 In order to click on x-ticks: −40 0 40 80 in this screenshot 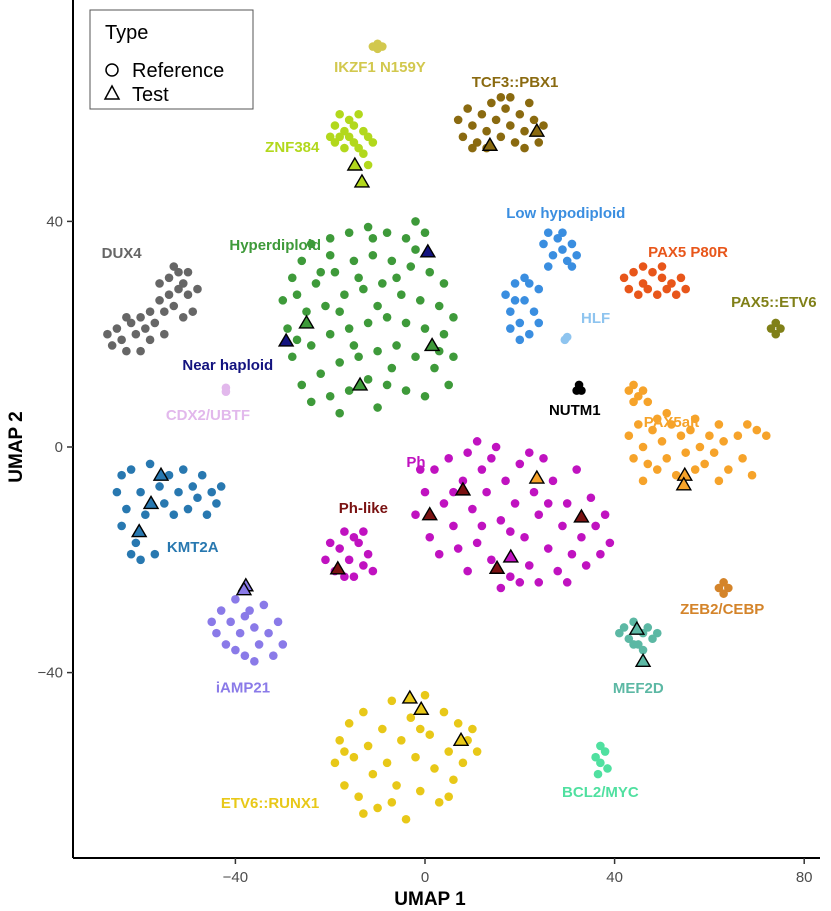, I will do `click(518, 872)`.